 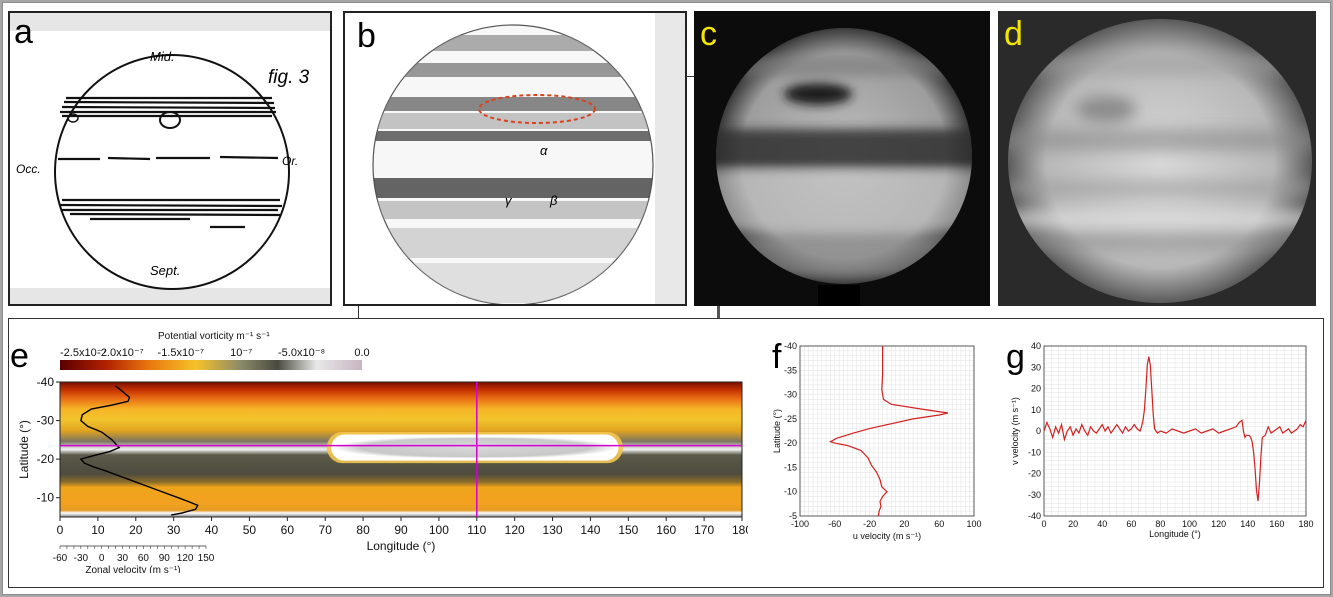 I want to click on photo-d, so click(x=1160, y=161).